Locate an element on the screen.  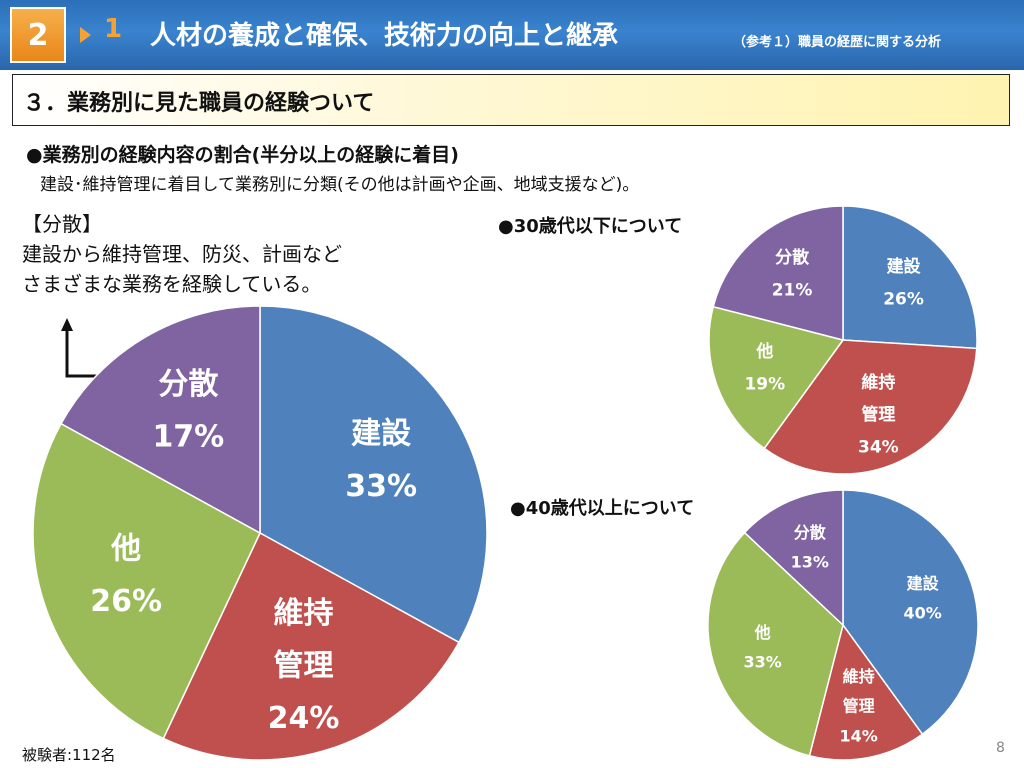
slice-value-maintenance: 24% is located at coordinates (304, 718).